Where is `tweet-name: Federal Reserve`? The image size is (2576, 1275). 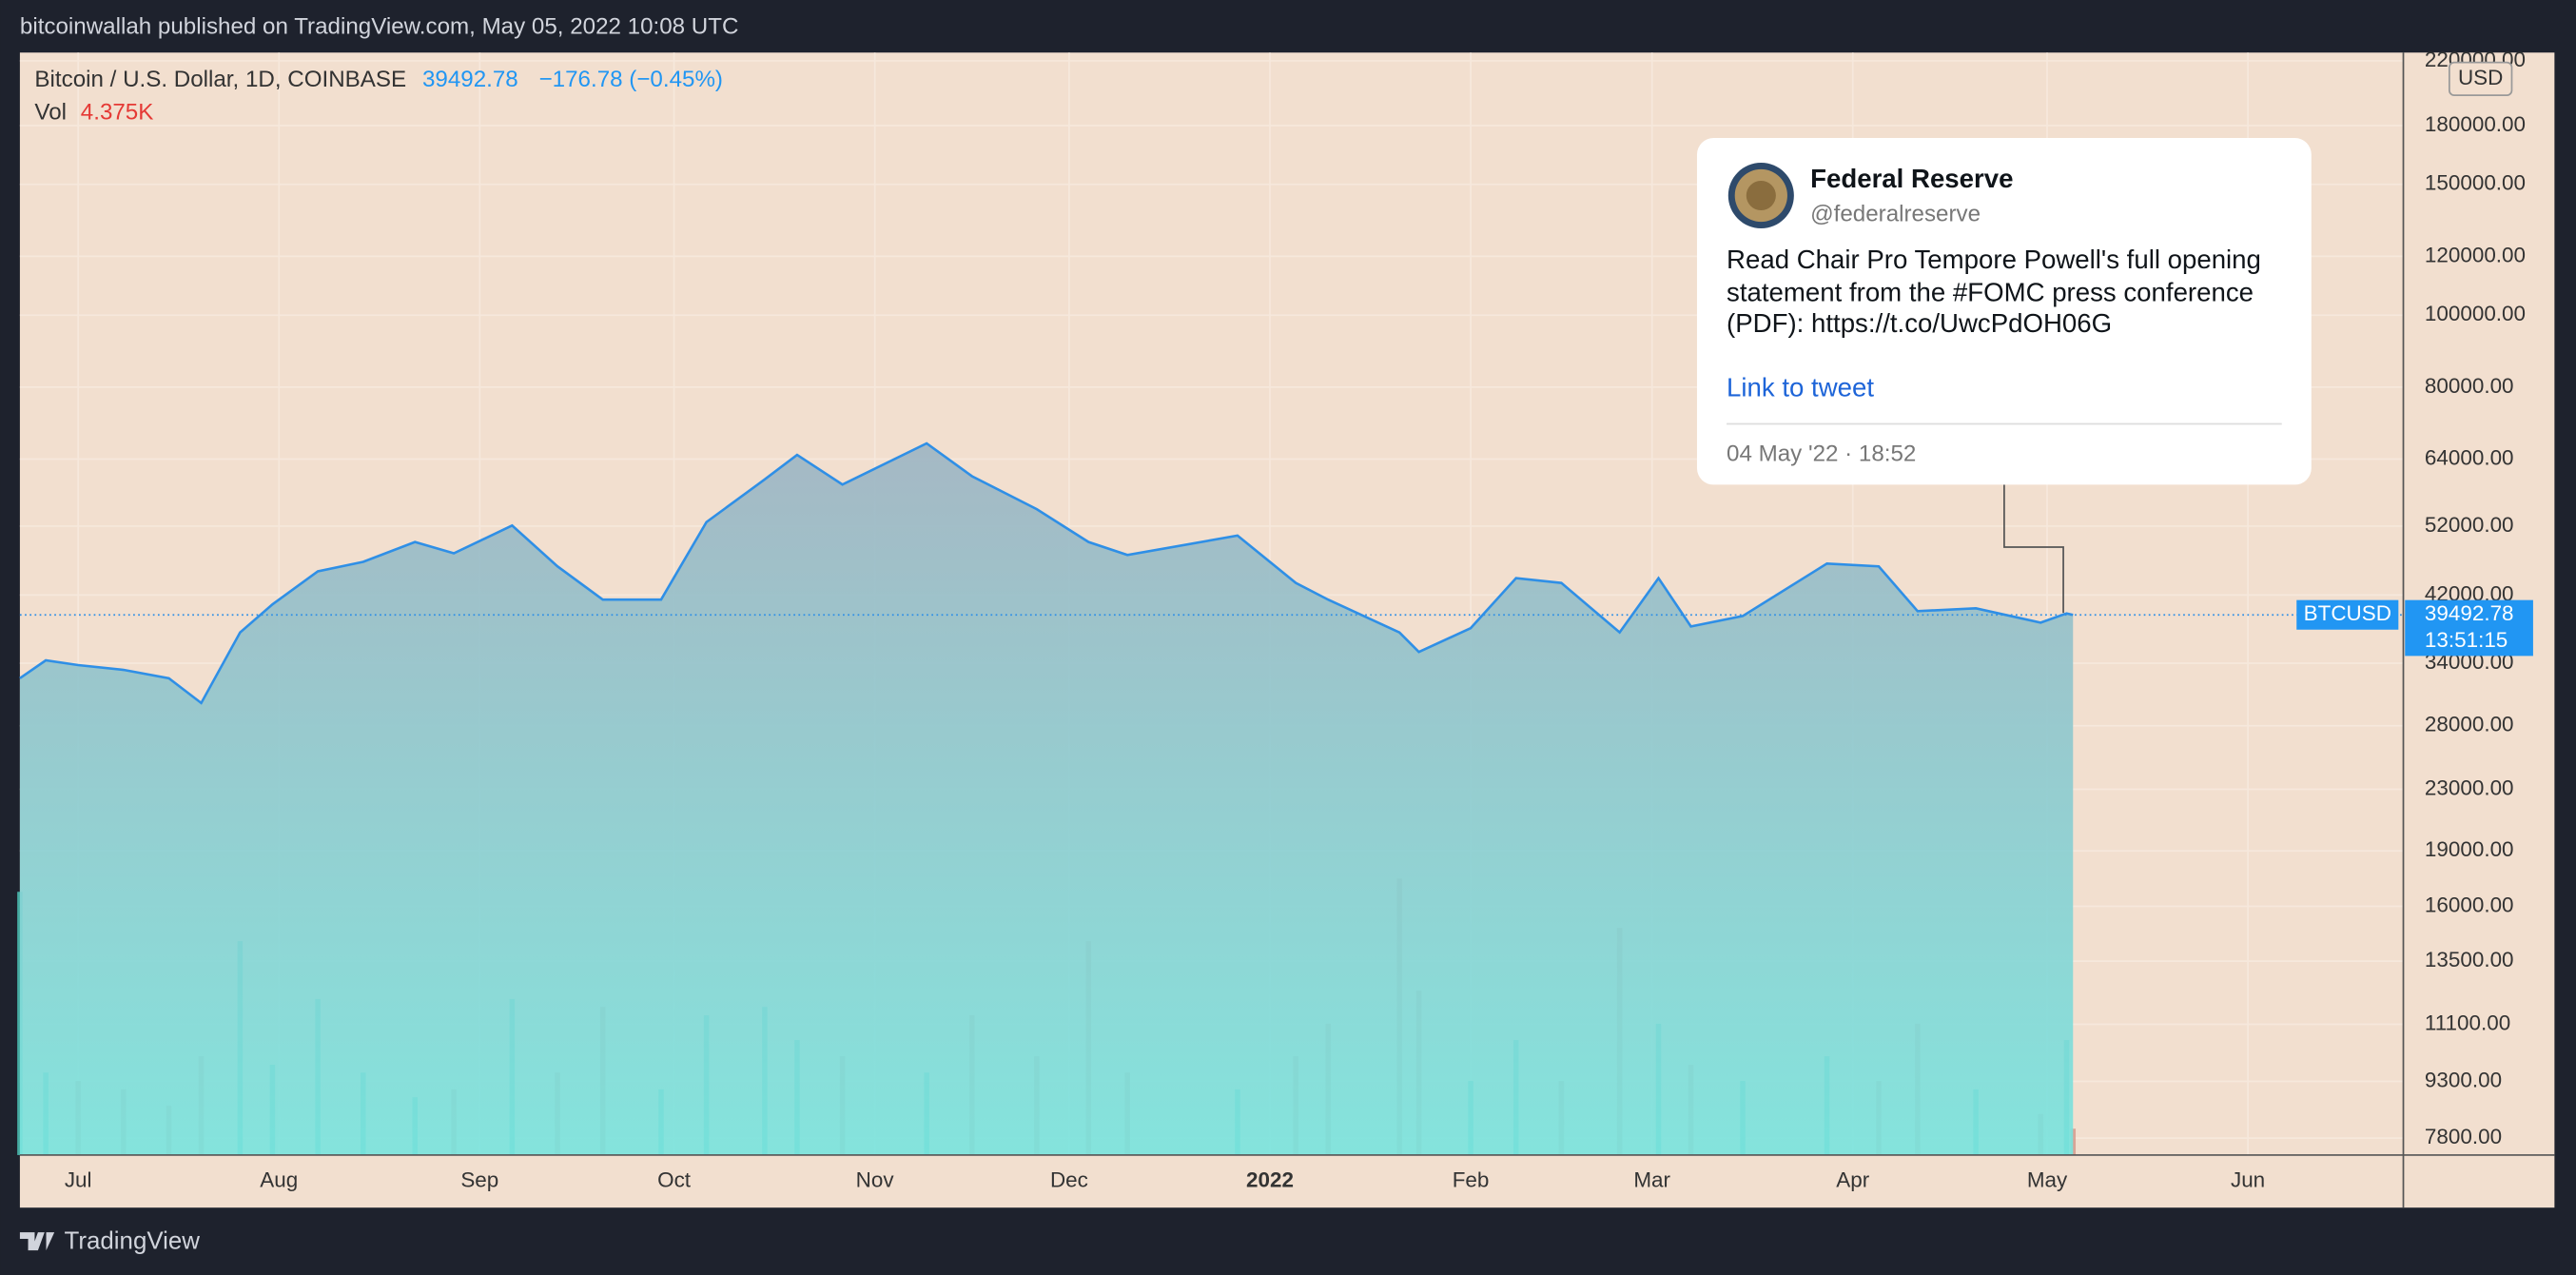 tweet-name: Federal Reserve is located at coordinates (1912, 178).